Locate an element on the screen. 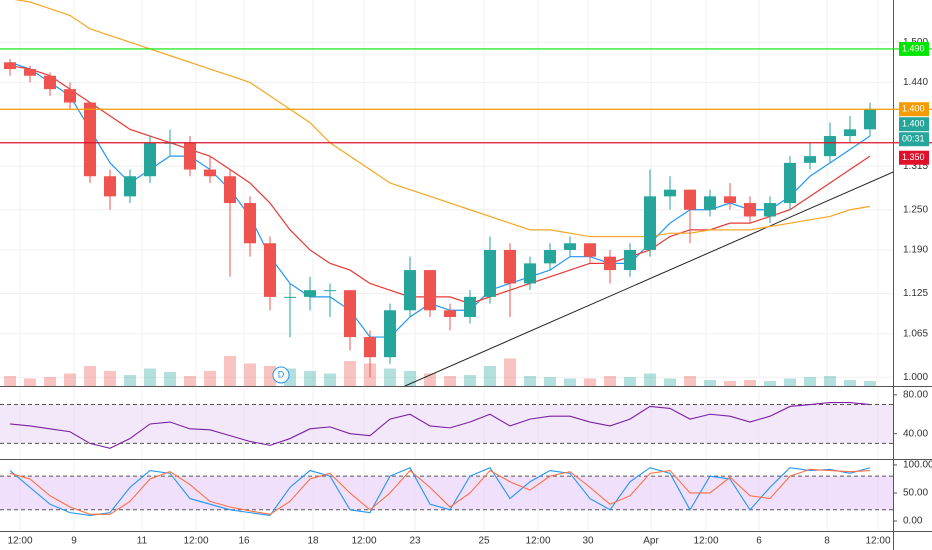 The width and height of the screenshot is (932, 550). y-tick-label: 1.315 is located at coordinates (915, 166).